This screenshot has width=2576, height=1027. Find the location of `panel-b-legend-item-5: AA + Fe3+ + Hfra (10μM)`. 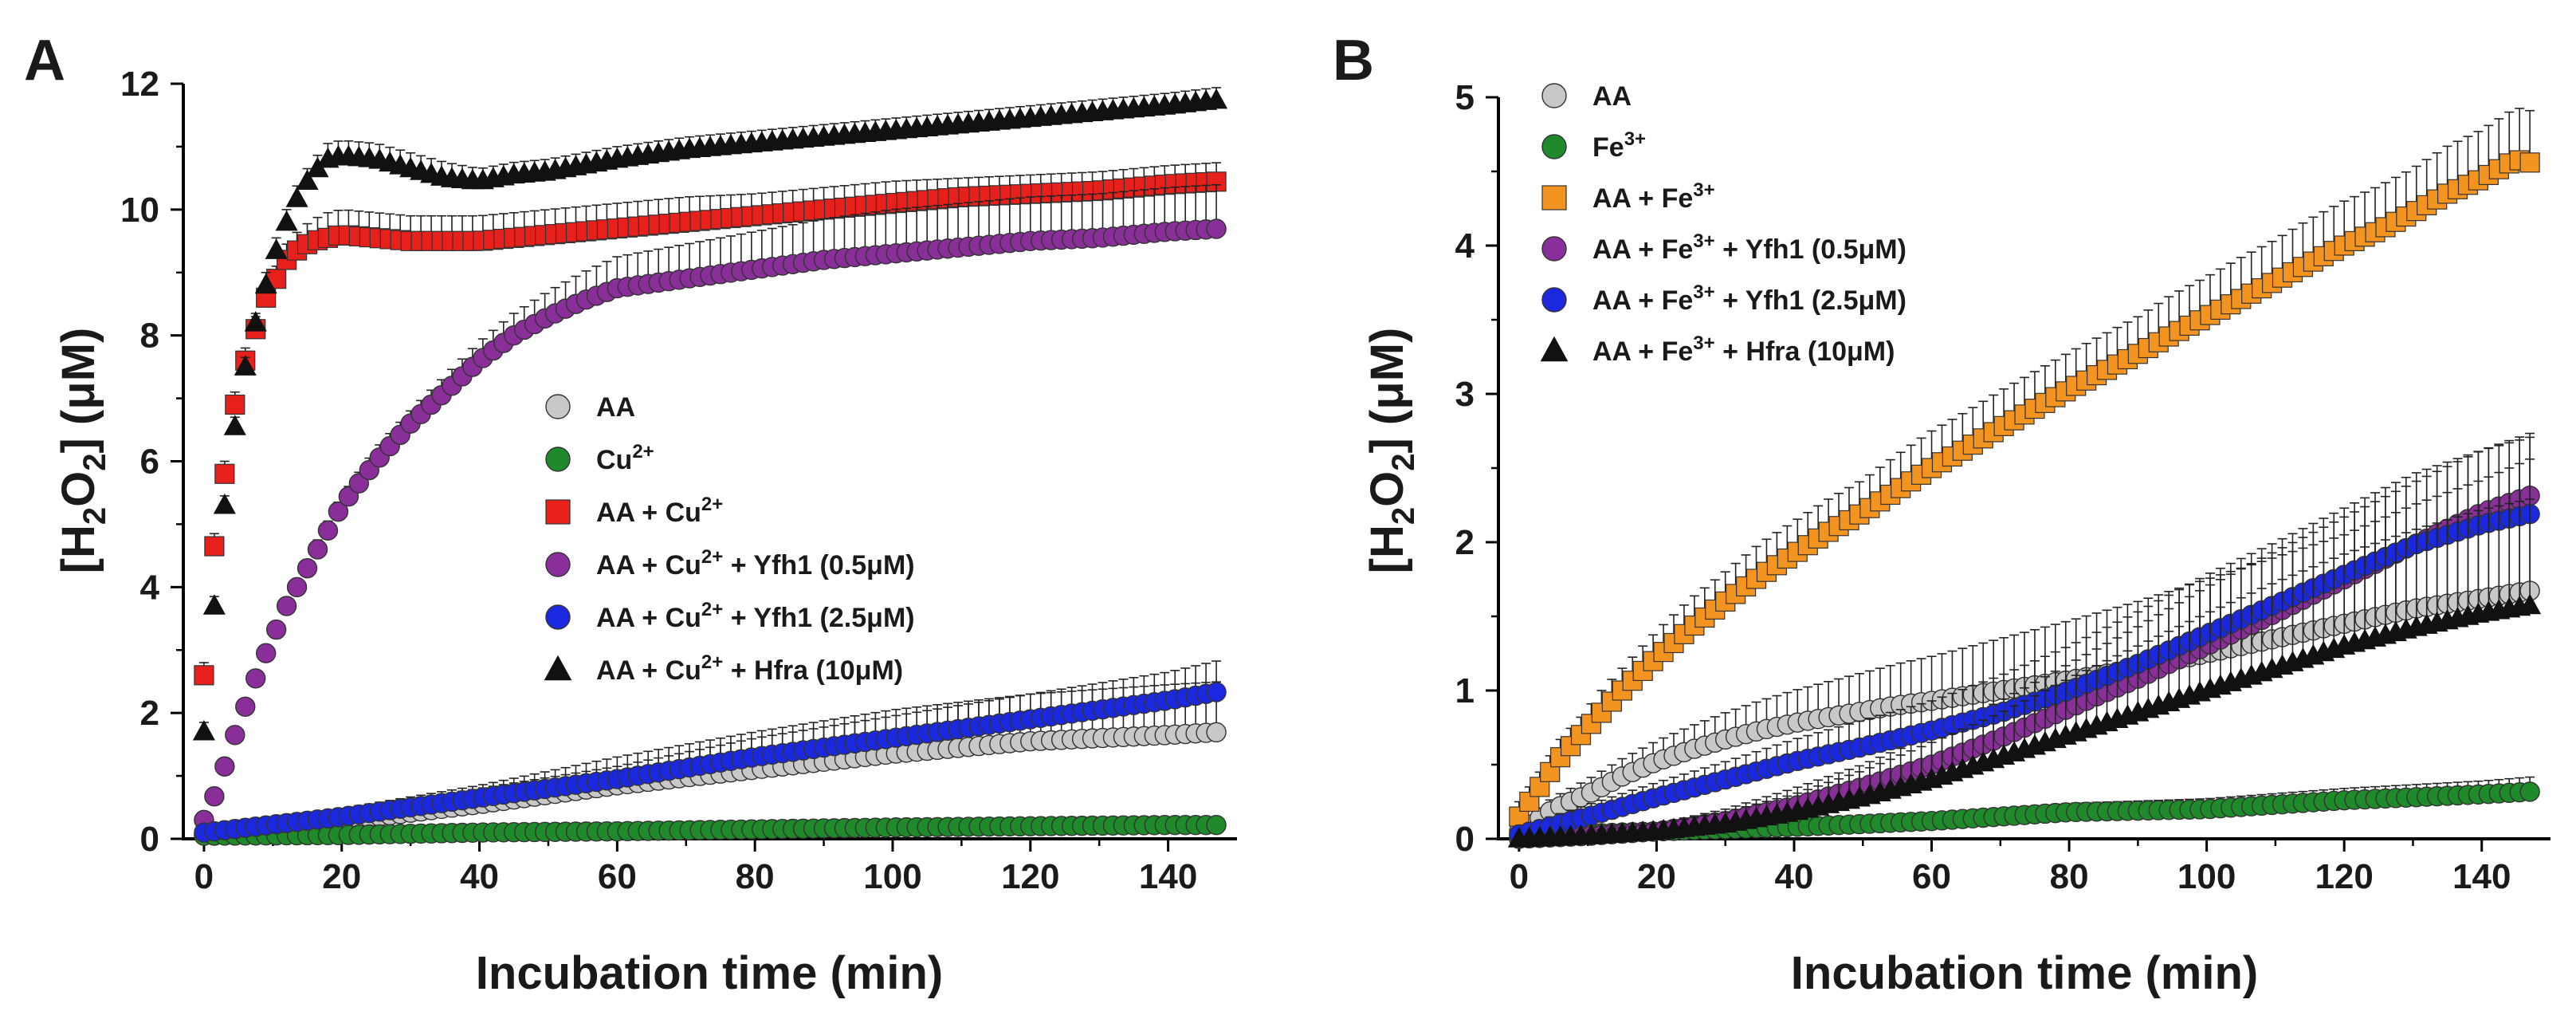

panel-b-legend-item-5: AA + Fe3+ + Hfra (10μM) is located at coordinates (1717, 349).